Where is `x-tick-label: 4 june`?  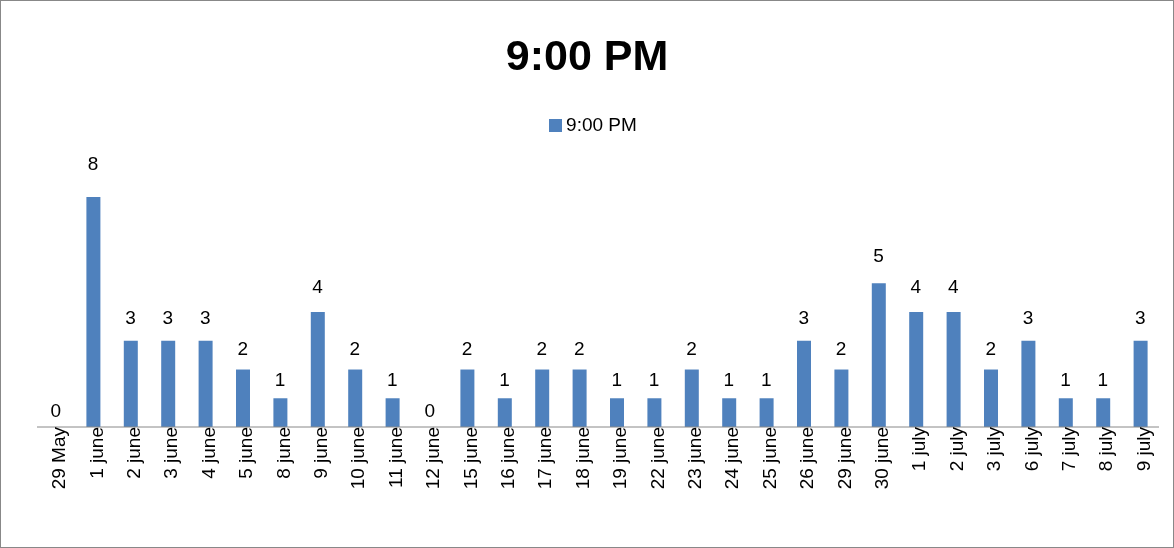
x-tick-label: 4 june is located at coordinates (208, 453).